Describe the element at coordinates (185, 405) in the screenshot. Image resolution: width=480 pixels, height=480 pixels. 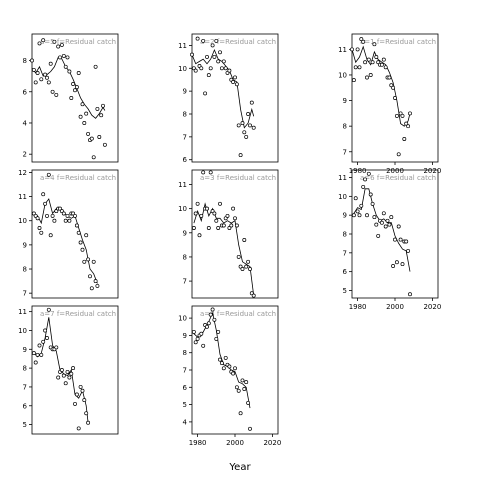
I see `y-tick-label: 5` at that location.